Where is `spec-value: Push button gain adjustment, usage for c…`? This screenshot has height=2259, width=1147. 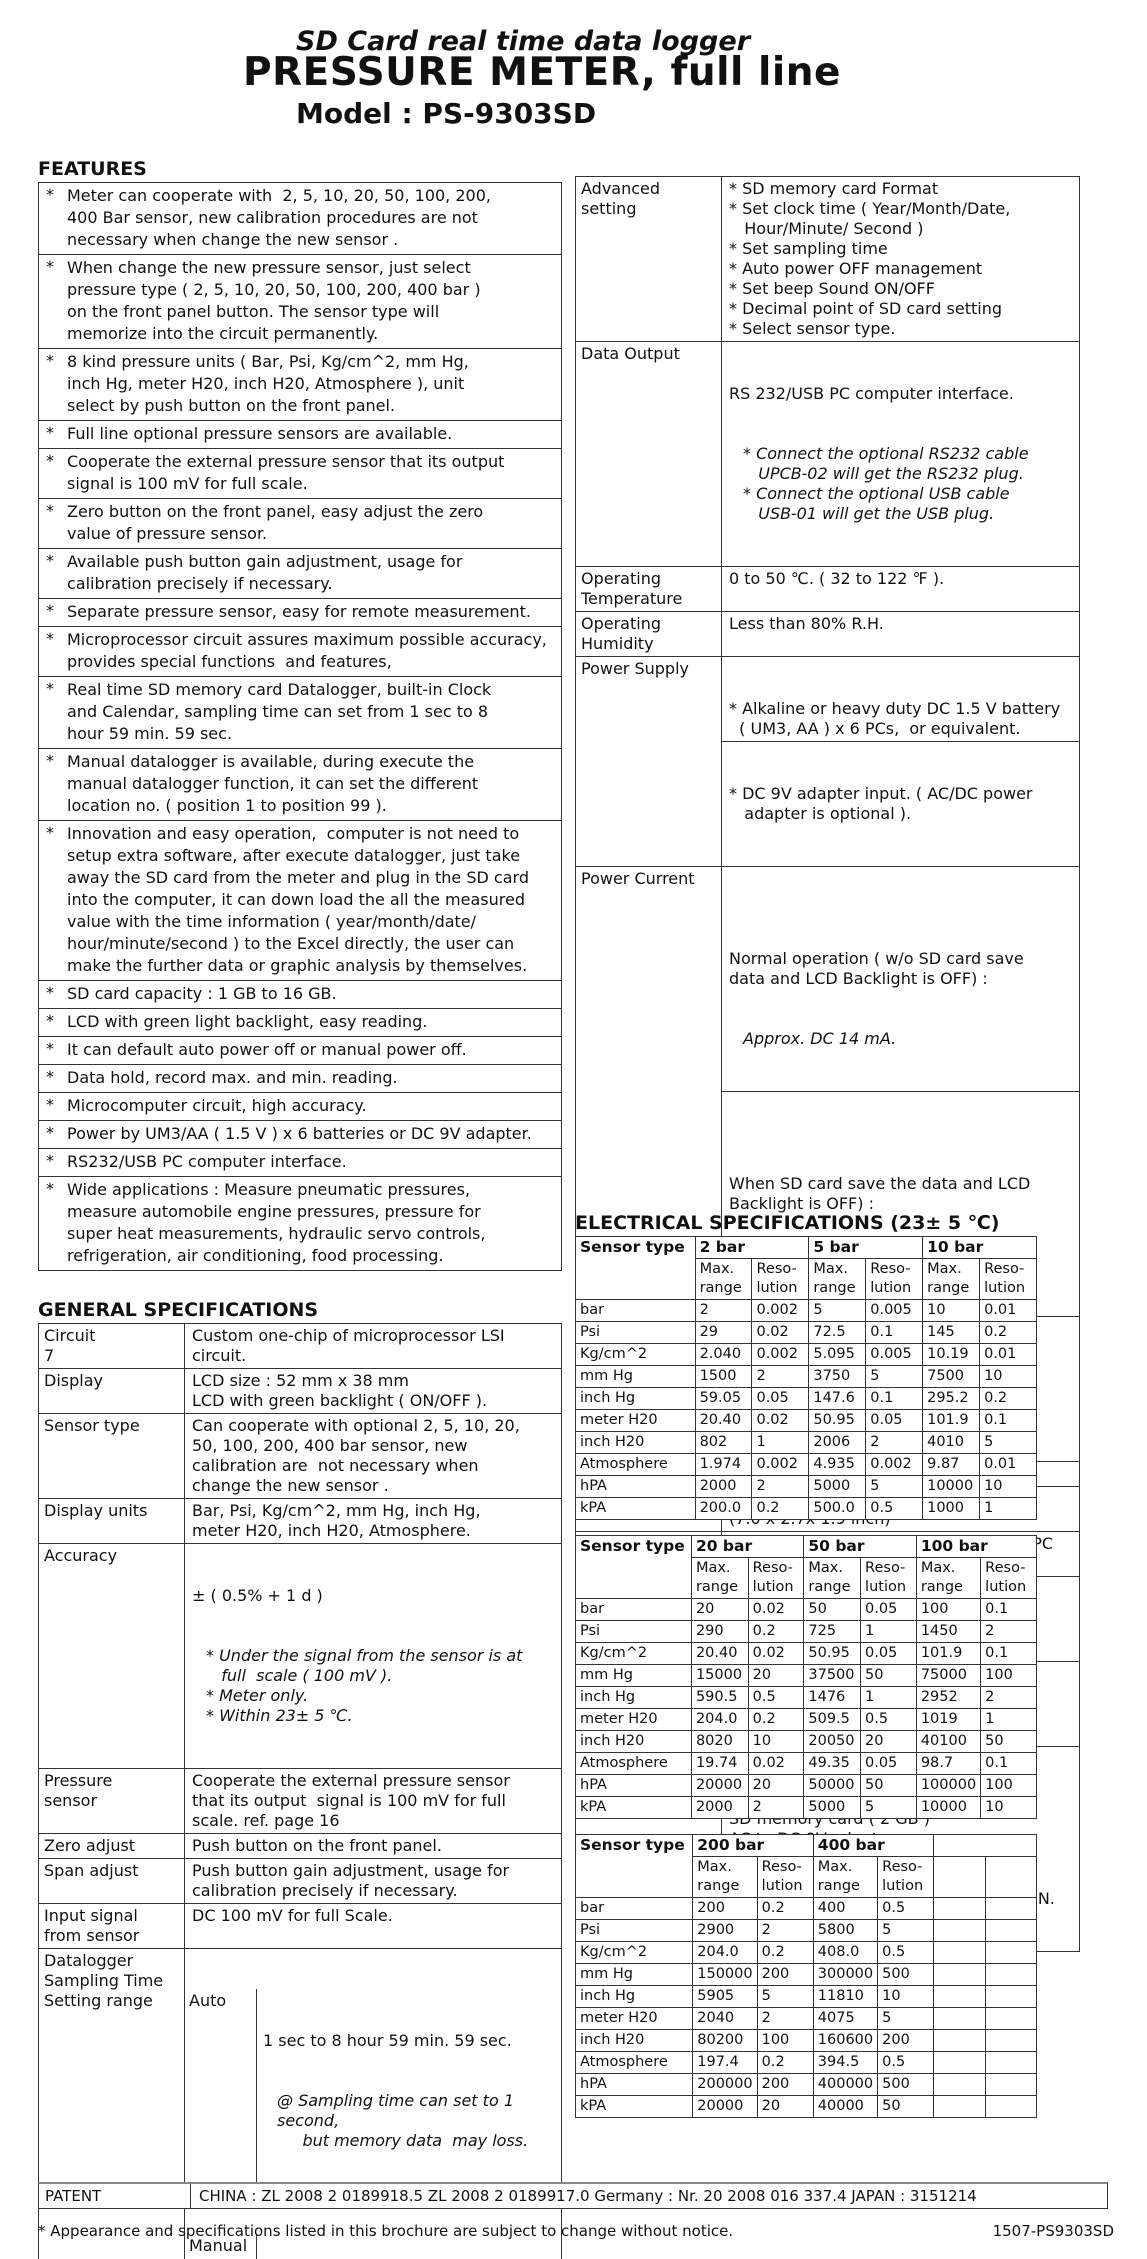
spec-value: Push button gain adjustment, usage for c… is located at coordinates (351, 1880).